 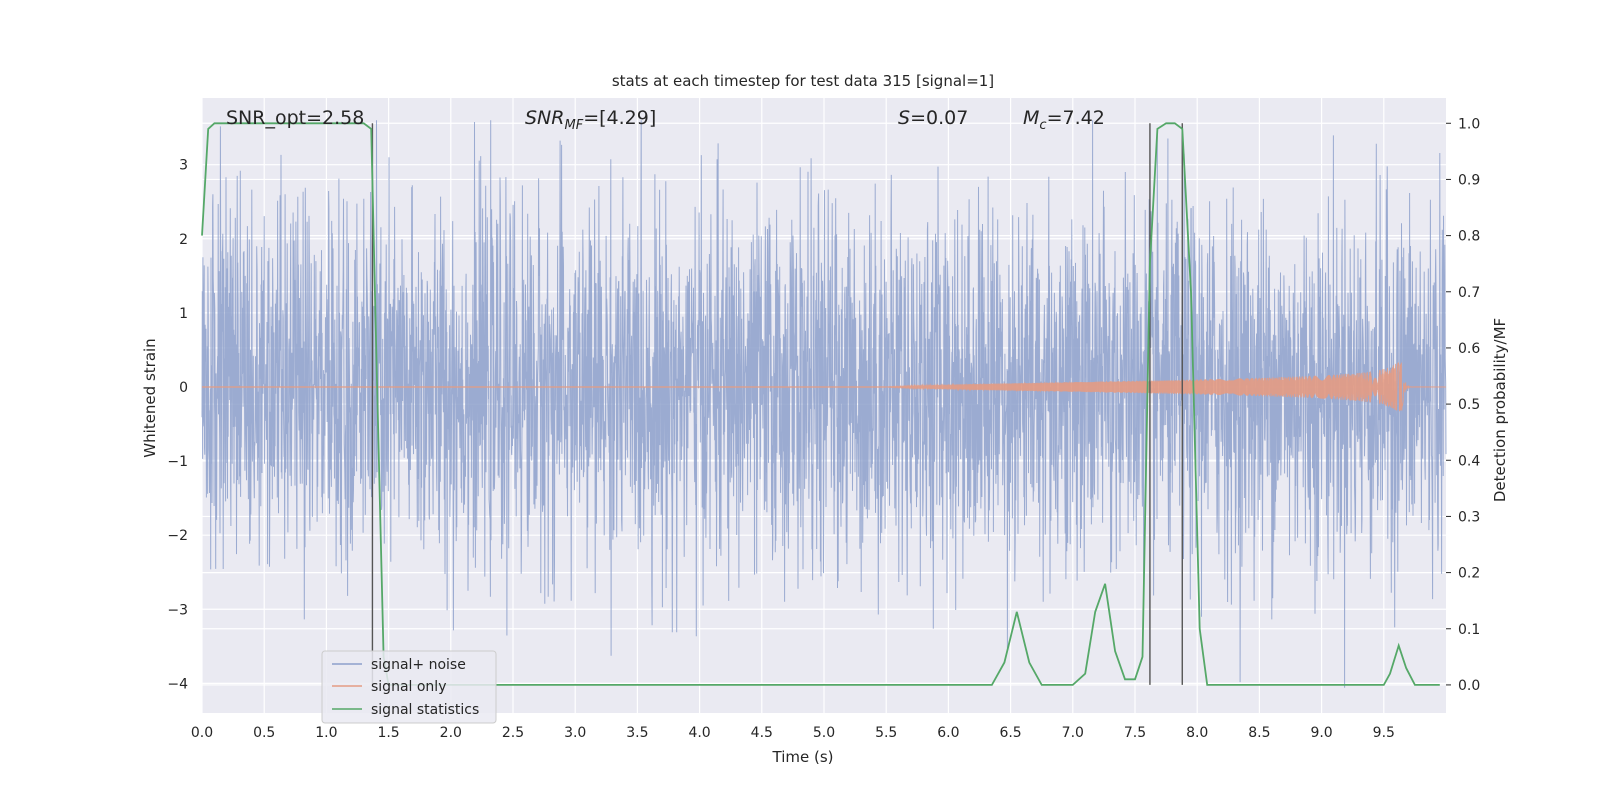 I want to click on y-tick-label-right: 0.7, so click(x=1469, y=293).